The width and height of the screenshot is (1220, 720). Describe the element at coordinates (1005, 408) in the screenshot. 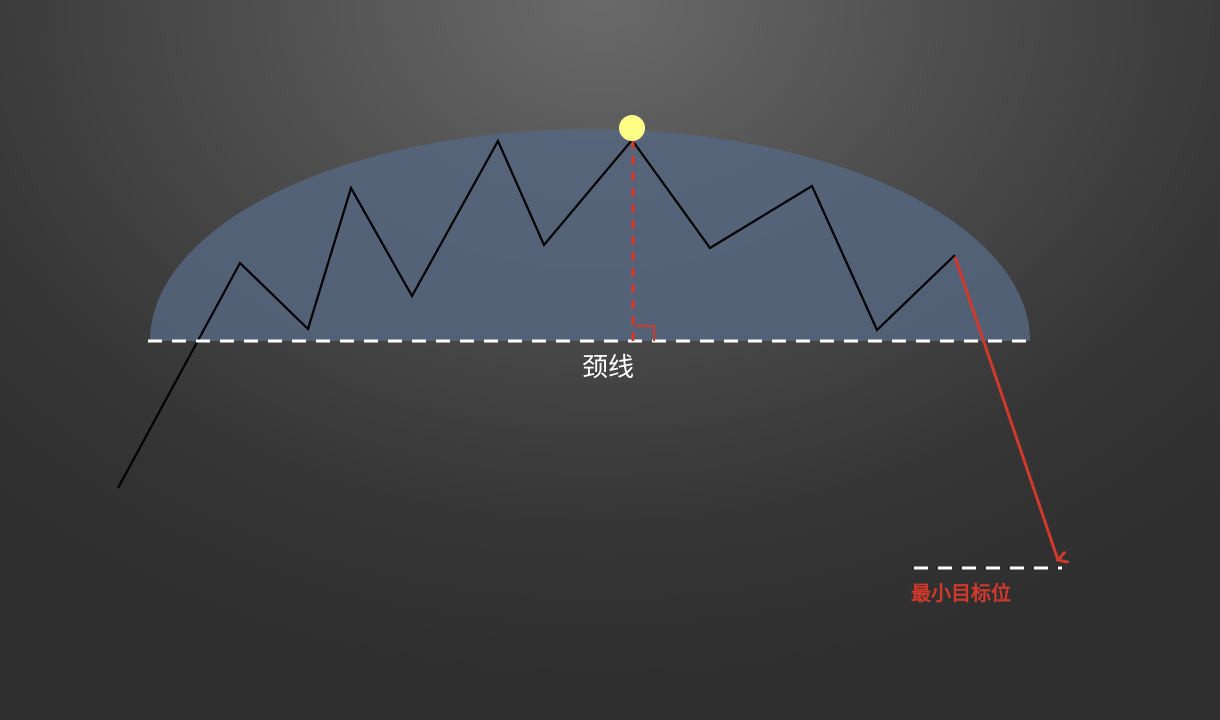

I see `target-arrow` at that location.